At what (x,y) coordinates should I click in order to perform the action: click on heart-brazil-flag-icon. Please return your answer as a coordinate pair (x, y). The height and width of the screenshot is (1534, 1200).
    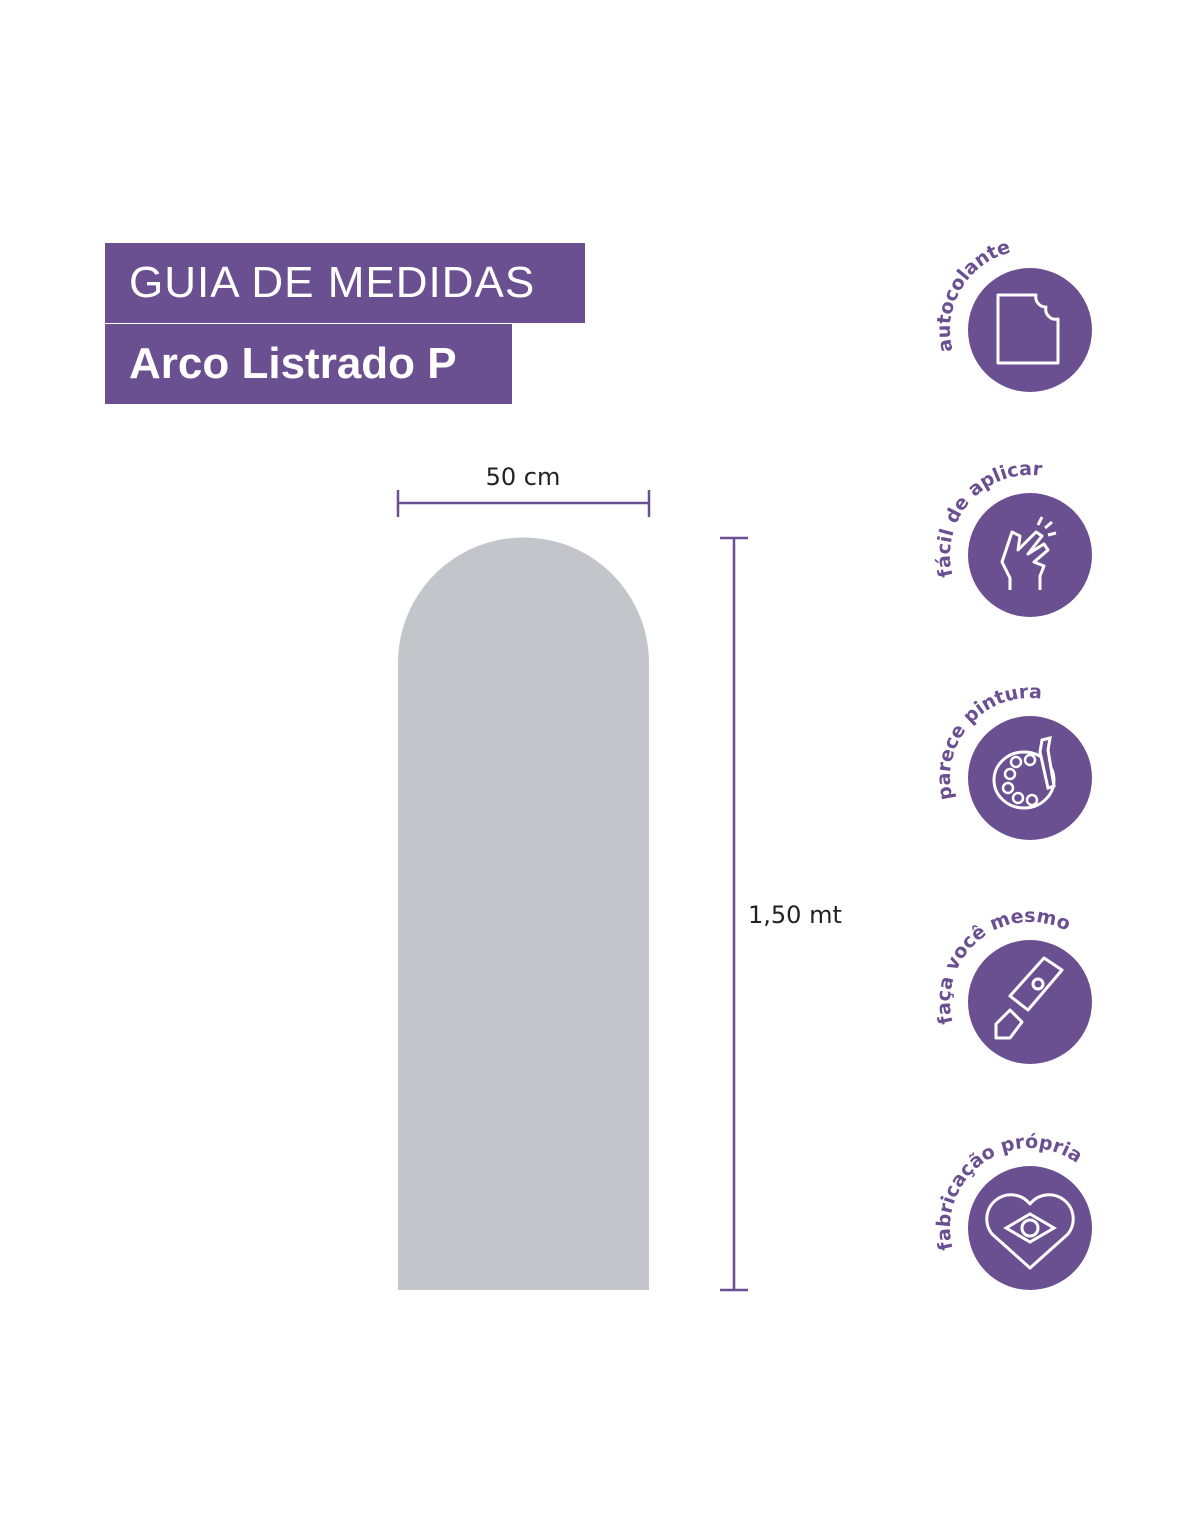
    Looking at the image, I should click on (1030, 1231).